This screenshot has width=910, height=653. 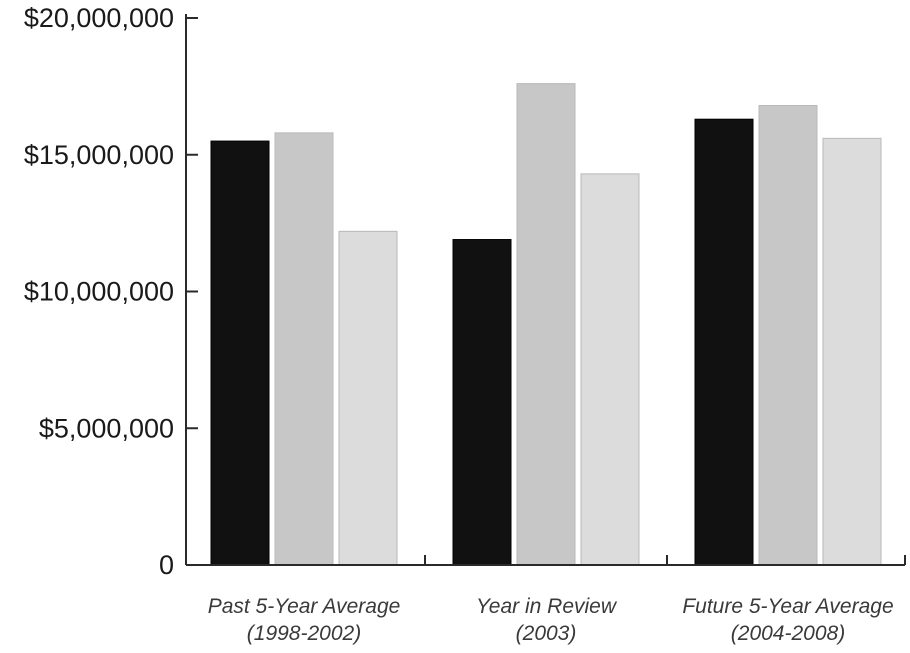 I want to click on x-tick-label: (1998-2002), so click(x=304, y=633).